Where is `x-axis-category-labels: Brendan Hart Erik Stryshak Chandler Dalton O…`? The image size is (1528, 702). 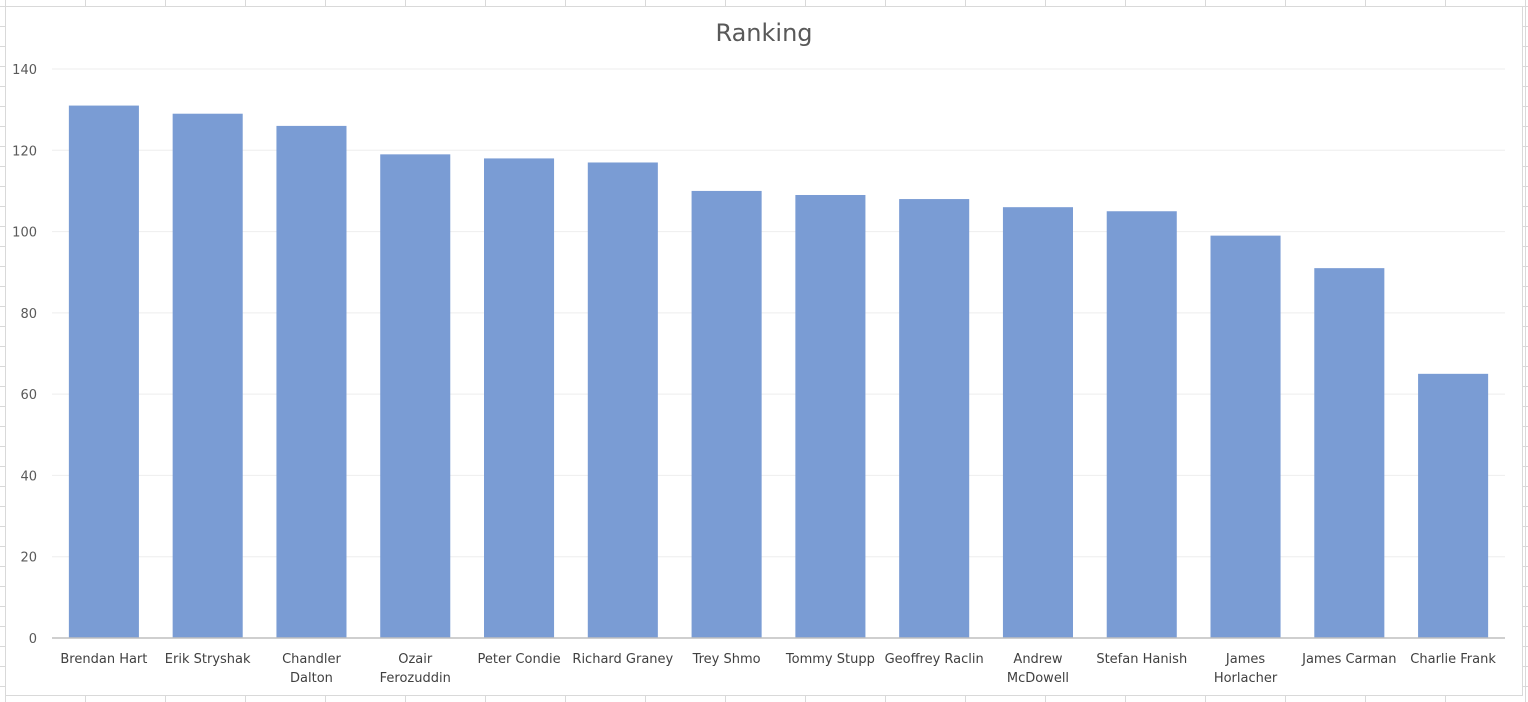 x-axis-category-labels: Brendan Hart Erik Stryshak Chandler Dalton O… is located at coordinates (778, 669).